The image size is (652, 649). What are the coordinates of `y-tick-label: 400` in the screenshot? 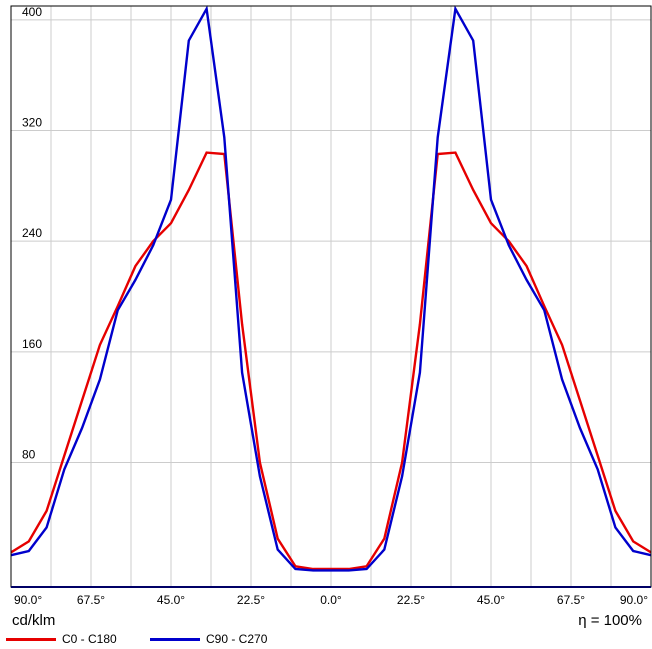 It's located at (32, 12).